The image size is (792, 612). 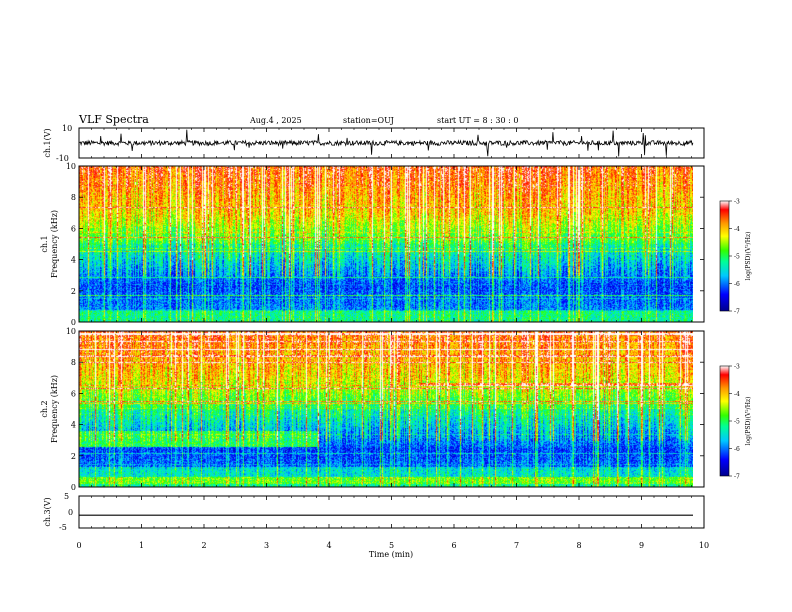 What do you see at coordinates (748, 256) in the screenshot?
I see `ch1-colorbar-label: log(PSD)(V²/Hz)` at bounding box center [748, 256].